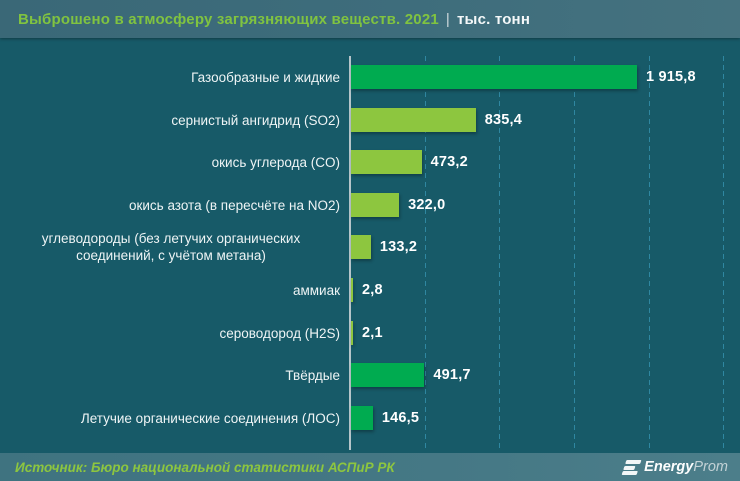  What do you see at coordinates (234, 205) in the screenshot?
I see `category-label: окись азота (в пересчёте на NO2)` at bounding box center [234, 205].